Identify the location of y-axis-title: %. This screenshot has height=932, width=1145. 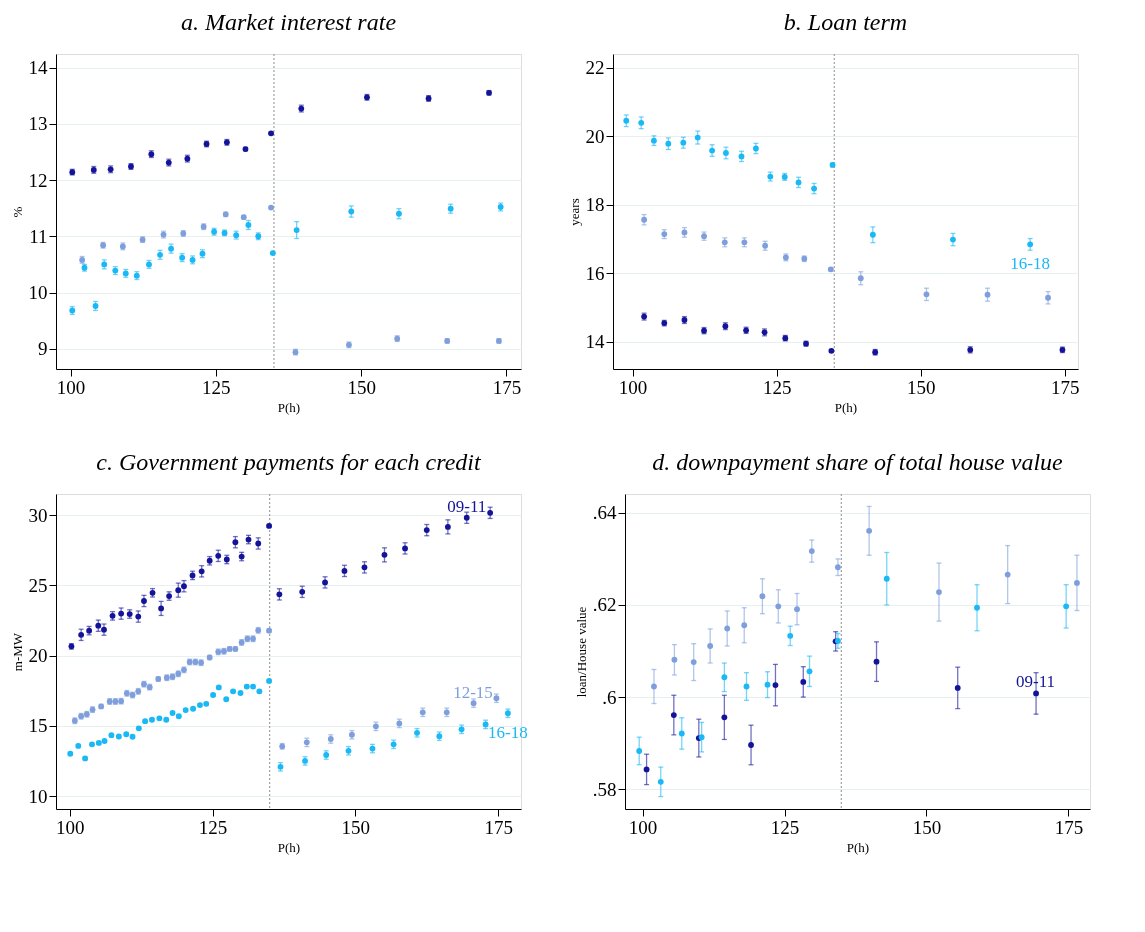
(17, 212).